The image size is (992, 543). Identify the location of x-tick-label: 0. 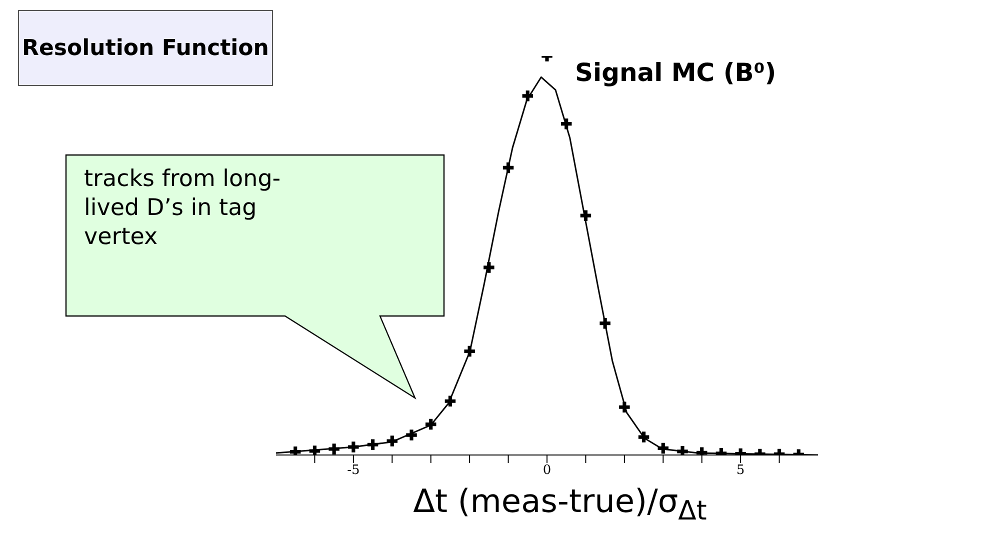
(547, 470).